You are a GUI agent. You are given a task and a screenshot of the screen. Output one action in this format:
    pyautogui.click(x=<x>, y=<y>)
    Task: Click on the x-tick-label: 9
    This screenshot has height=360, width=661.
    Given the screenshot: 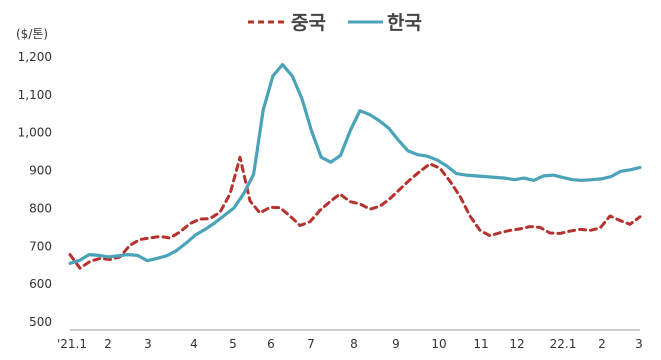 What is the action you would take?
    pyautogui.click(x=396, y=344)
    